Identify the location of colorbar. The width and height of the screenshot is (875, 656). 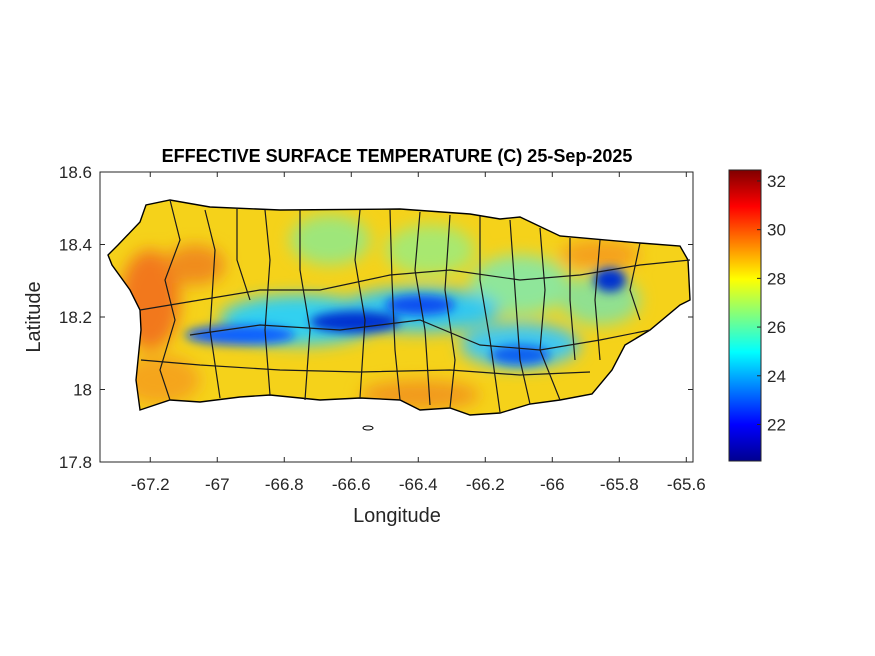
(745, 315).